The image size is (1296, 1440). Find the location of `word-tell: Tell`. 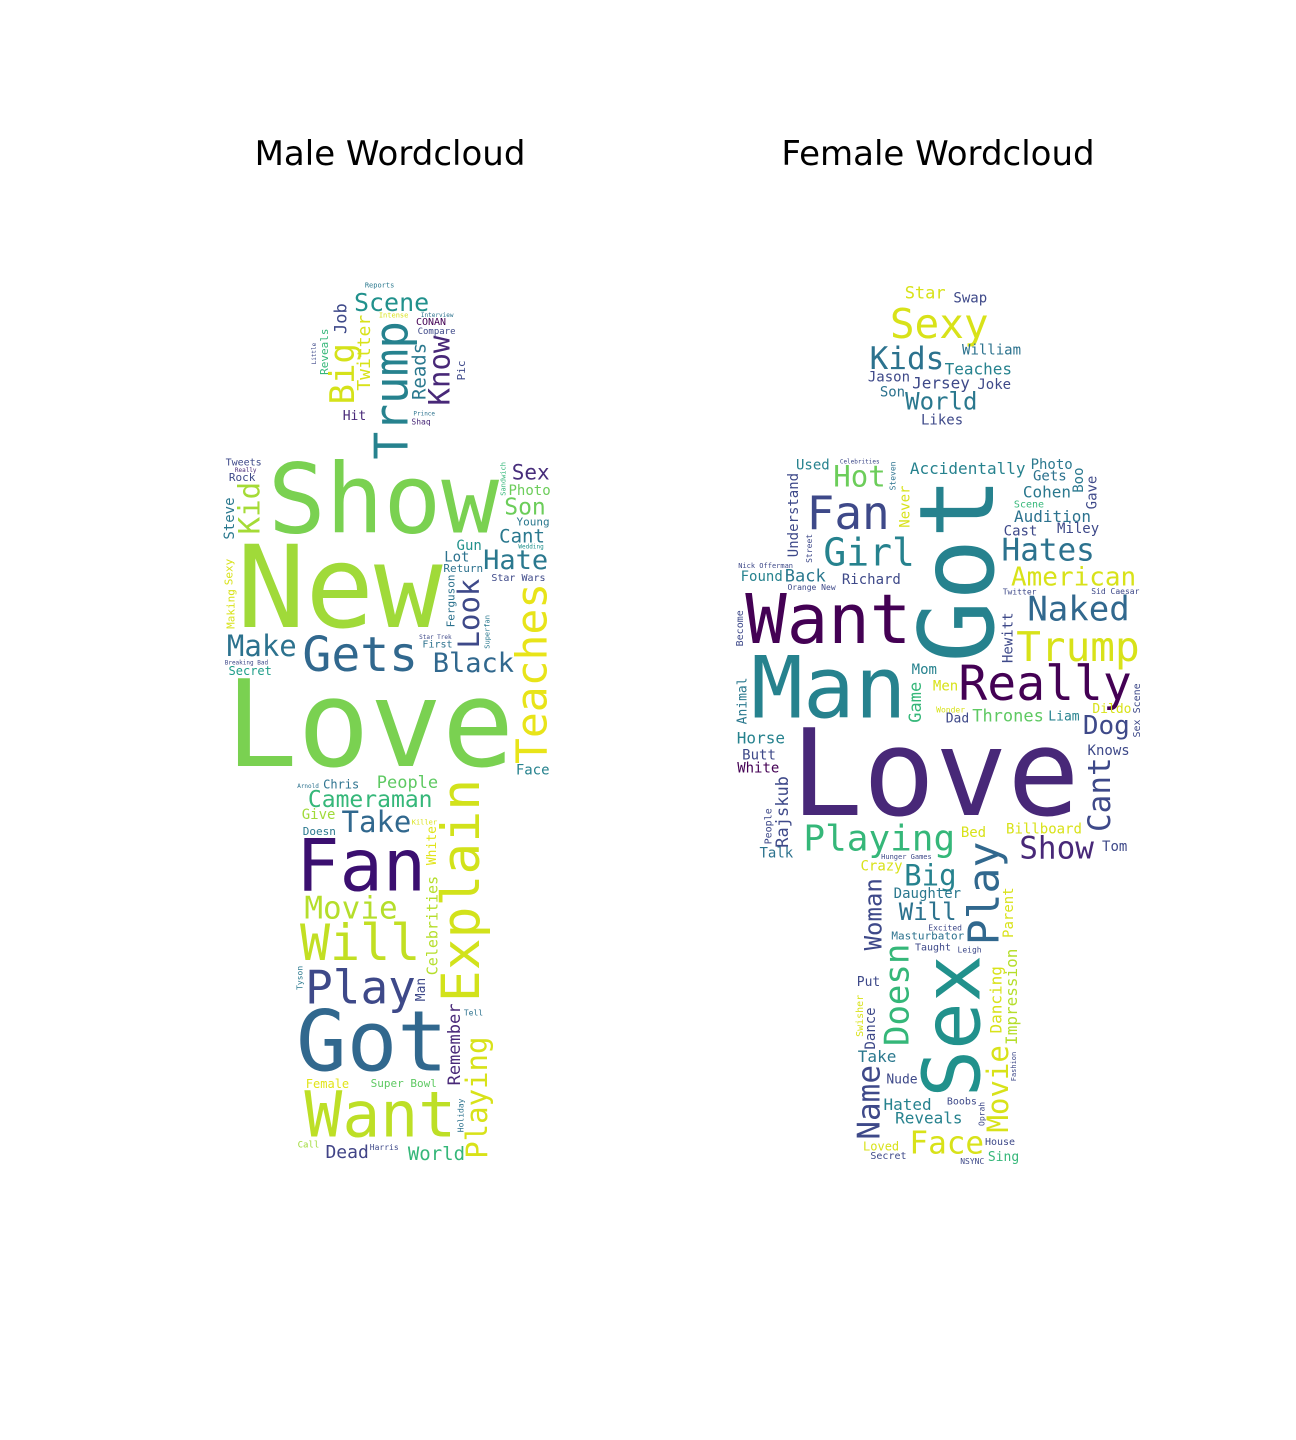

word-tell: Tell is located at coordinates (473, 1013).